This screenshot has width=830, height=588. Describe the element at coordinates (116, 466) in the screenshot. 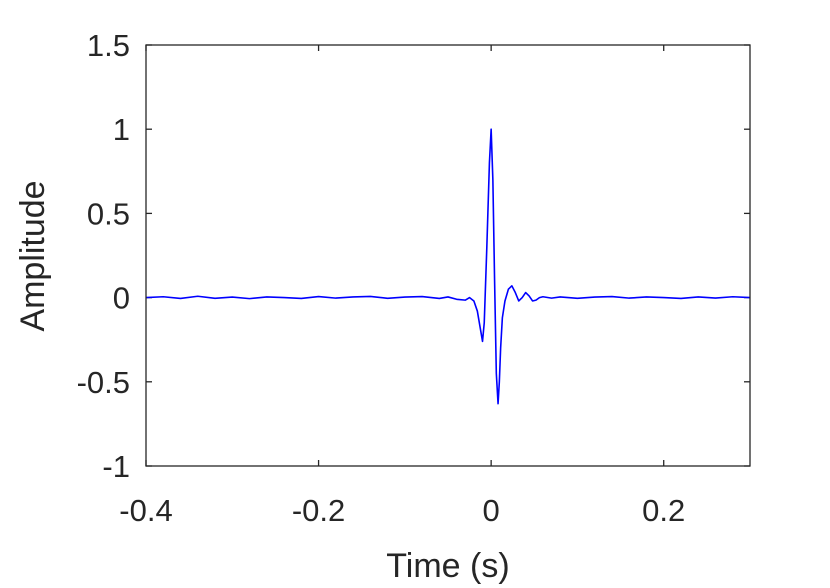

I see `y-tick-label: -1` at that location.